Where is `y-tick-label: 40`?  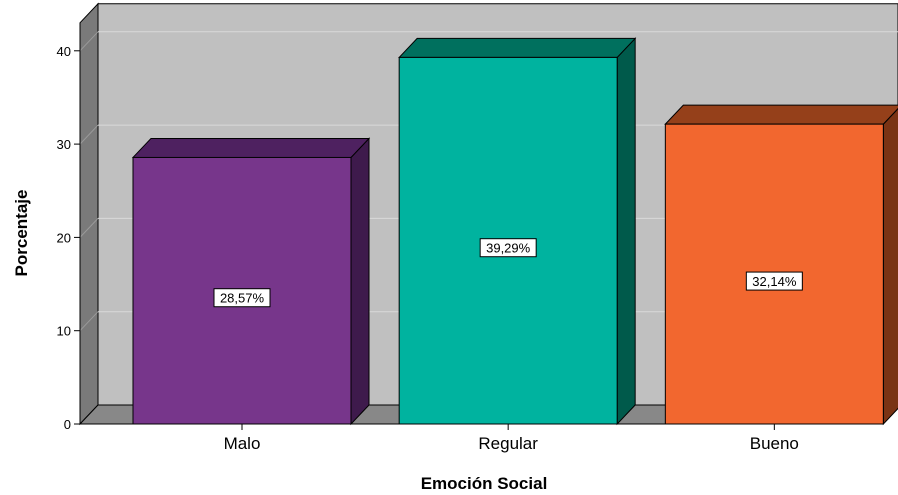 y-tick-label: 40 is located at coordinates (64, 51).